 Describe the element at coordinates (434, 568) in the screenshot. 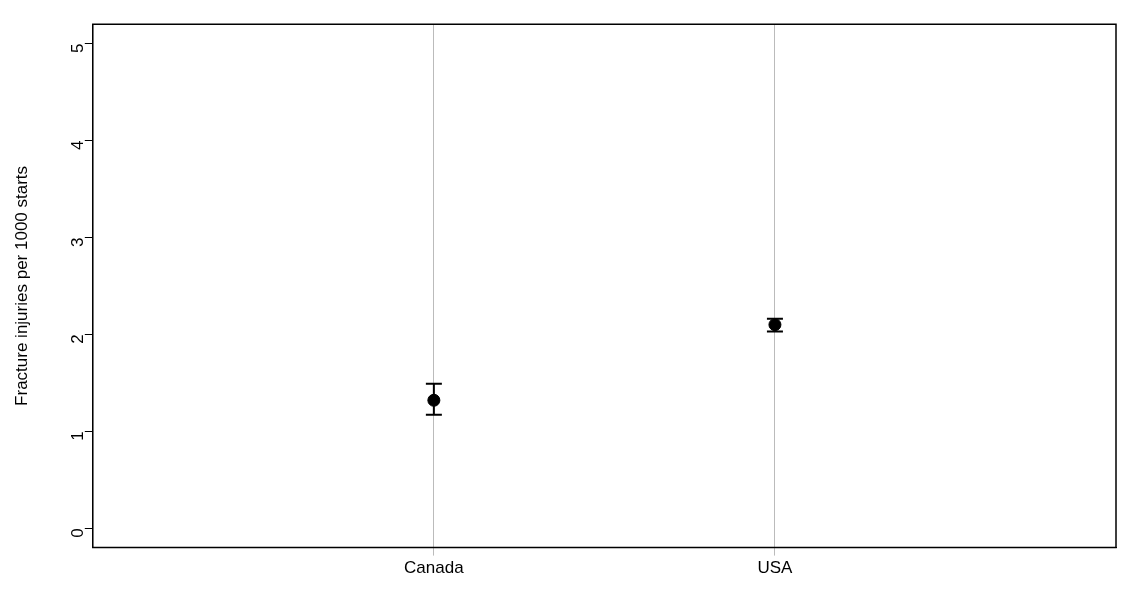

I see `x-tick-label: Canada` at that location.